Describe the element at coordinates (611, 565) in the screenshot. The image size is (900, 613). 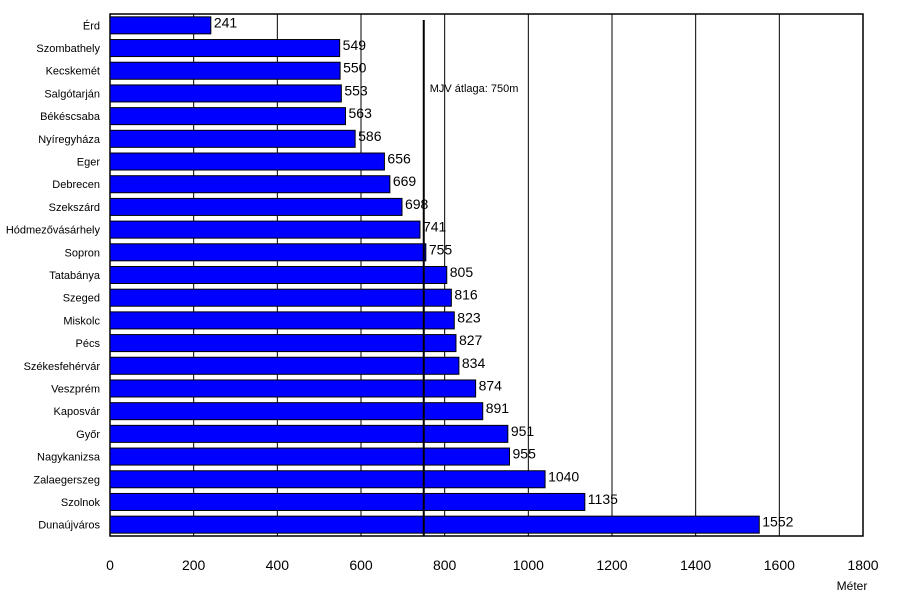
I see `x-tick-label: 1200` at that location.